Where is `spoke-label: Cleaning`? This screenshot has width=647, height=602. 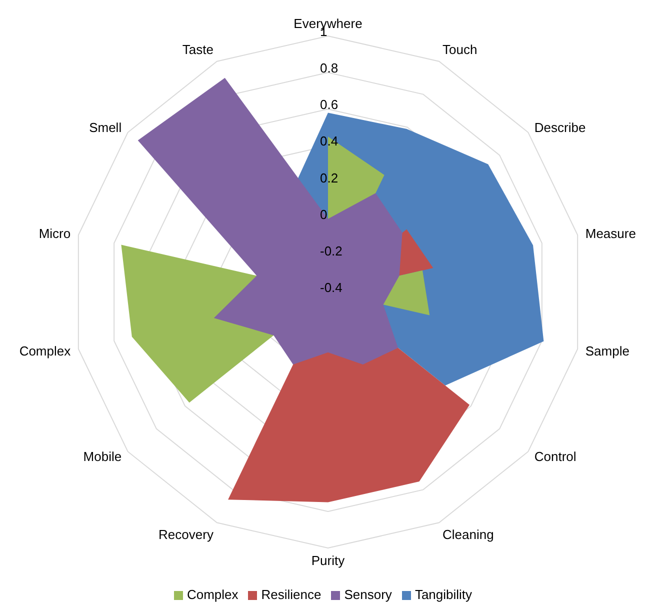 spoke-label: Cleaning is located at coordinates (468, 534).